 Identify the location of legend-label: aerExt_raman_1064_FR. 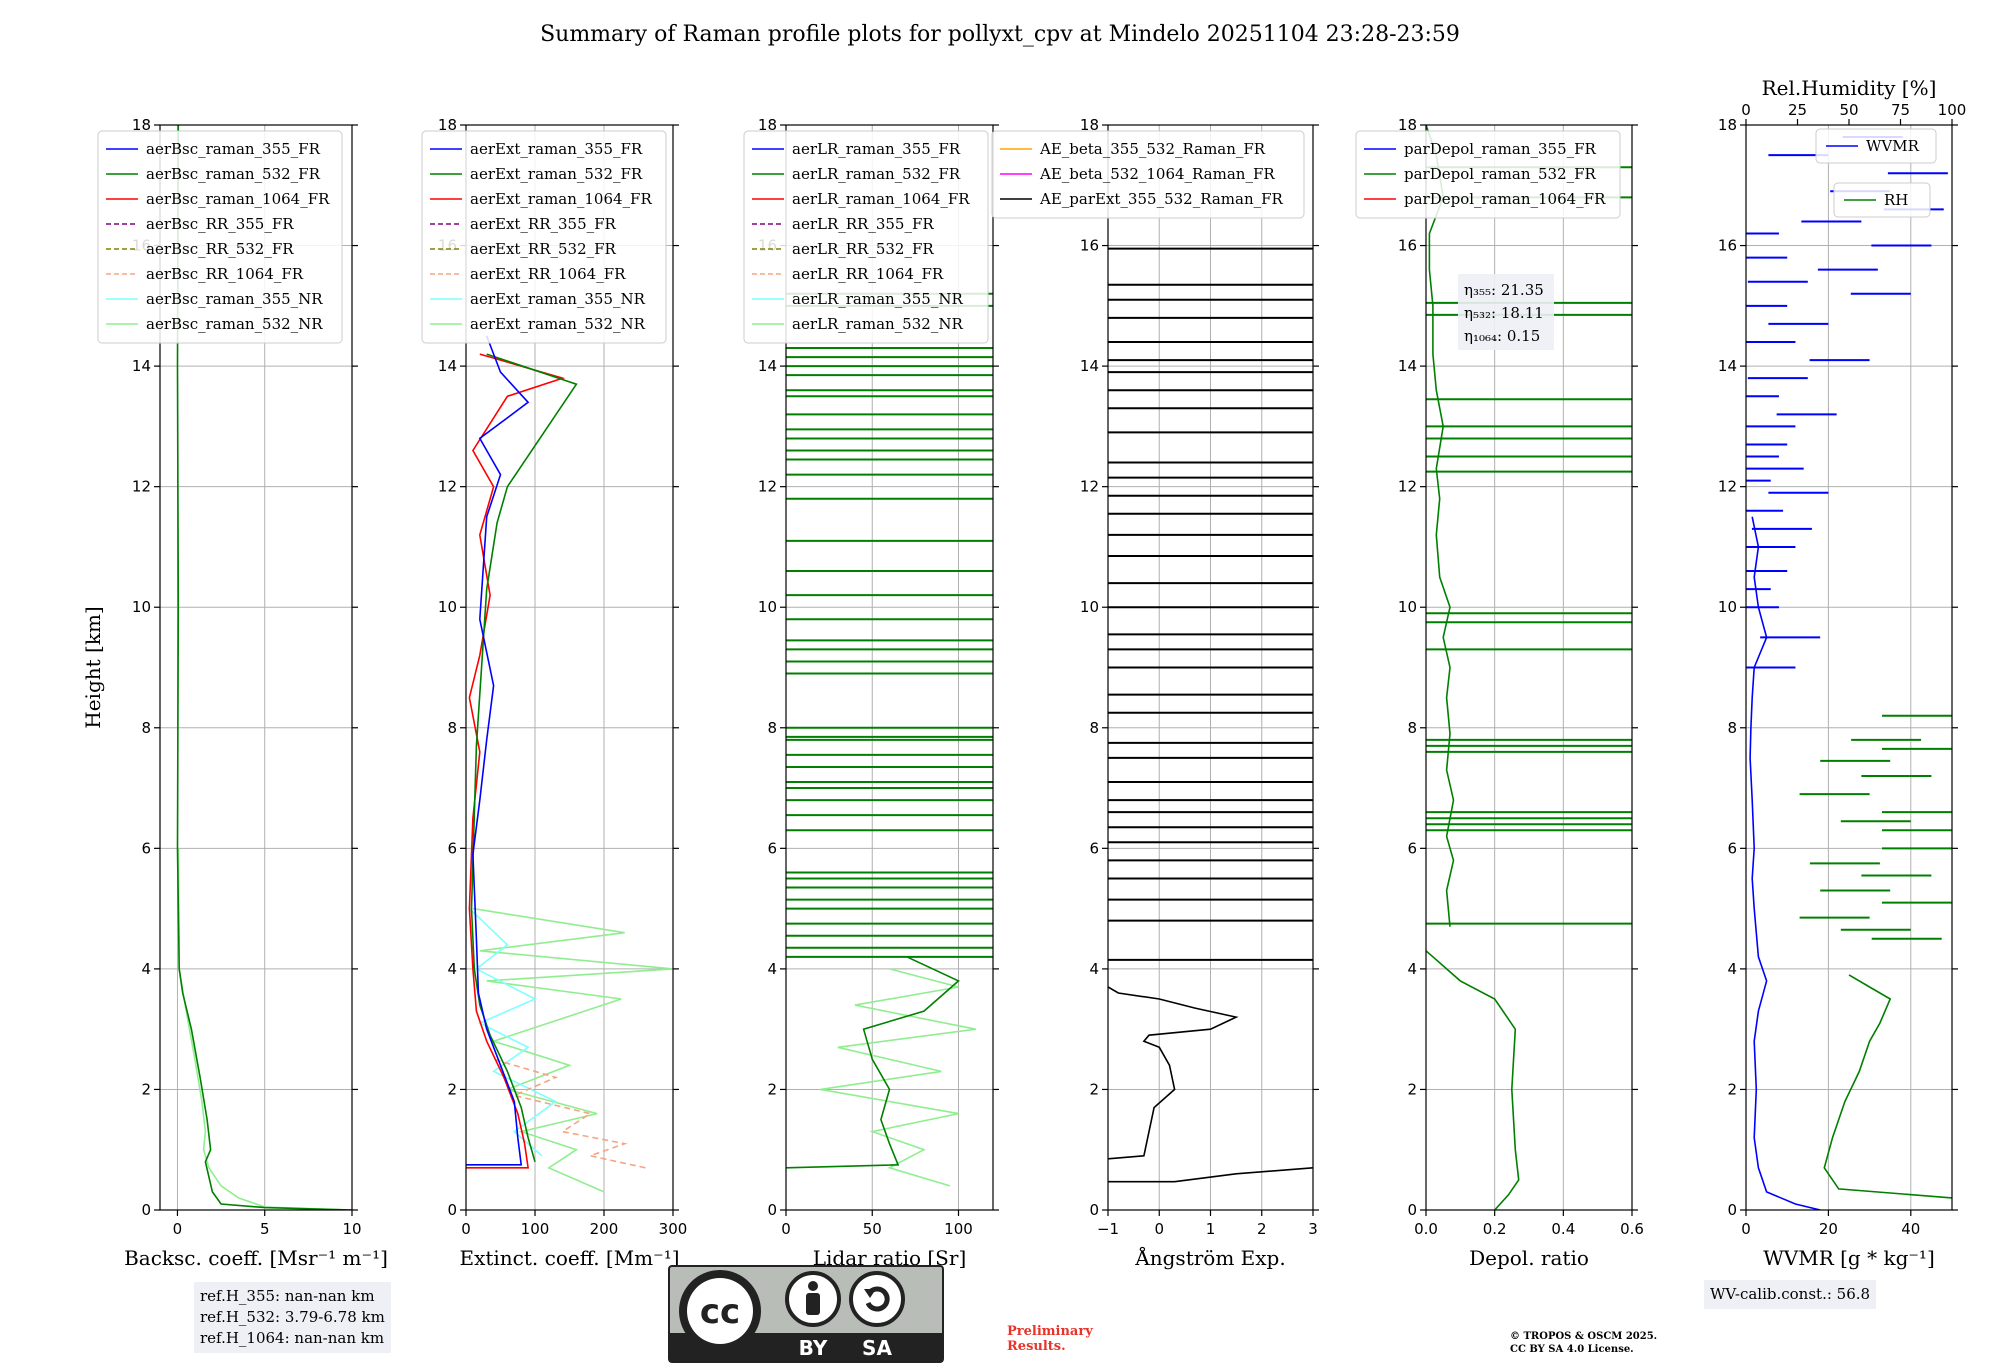
(561, 199).